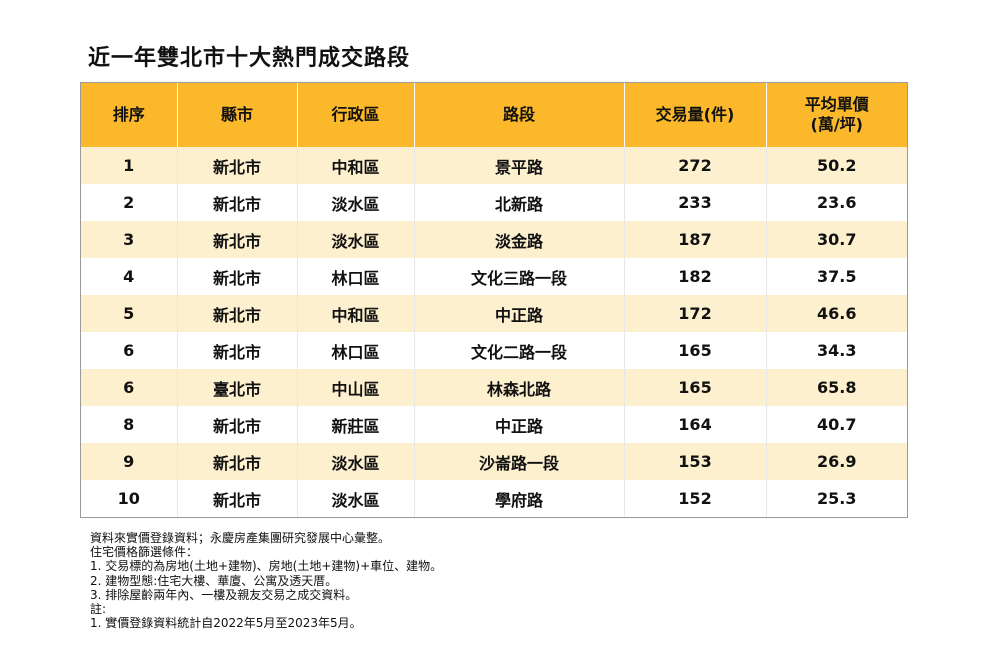 The width and height of the screenshot is (1000, 667). Describe the element at coordinates (836, 424) in the screenshot. I see `cell-price: 40.7` at that location.